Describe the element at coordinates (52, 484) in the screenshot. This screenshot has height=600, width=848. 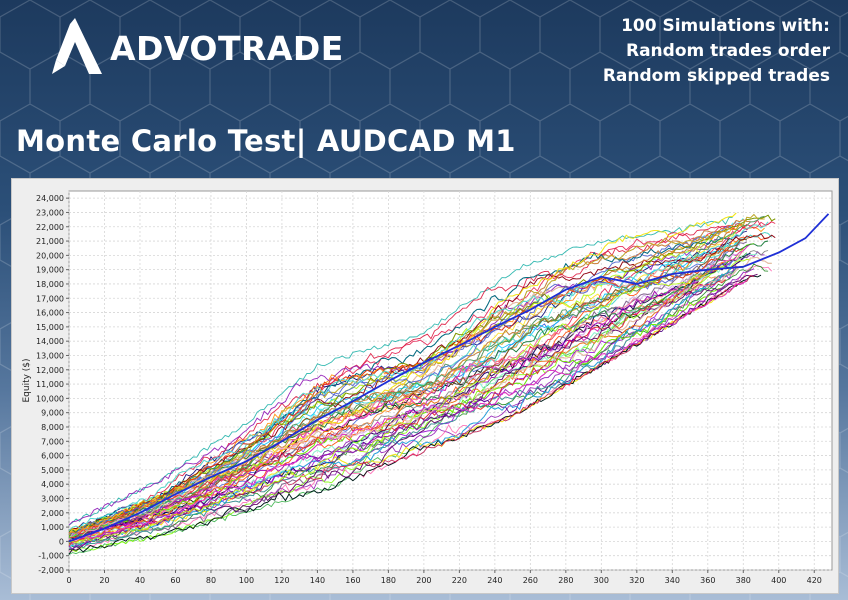
I see `y-tick-label: 4,000` at that location.